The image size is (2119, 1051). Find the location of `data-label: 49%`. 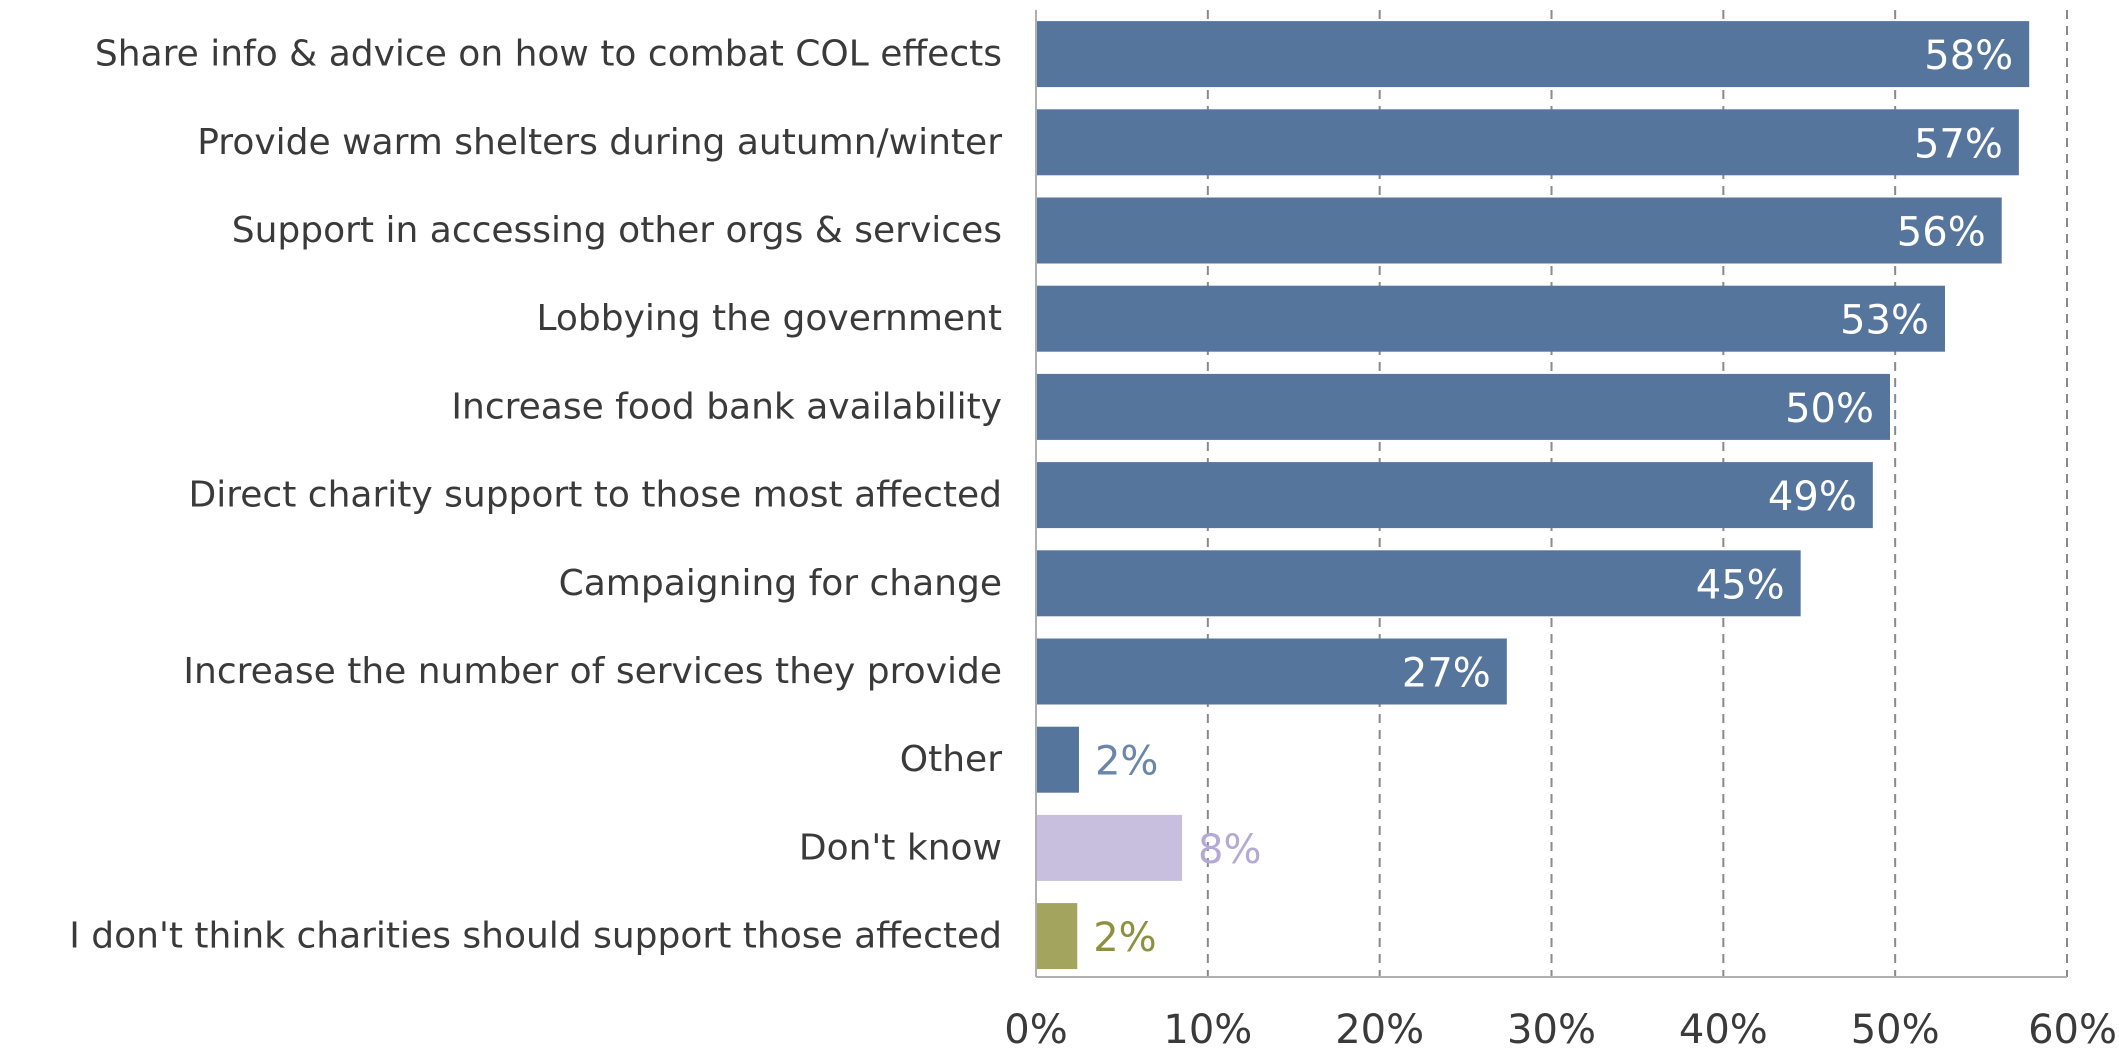

data-label: 49% is located at coordinates (1812, 497).